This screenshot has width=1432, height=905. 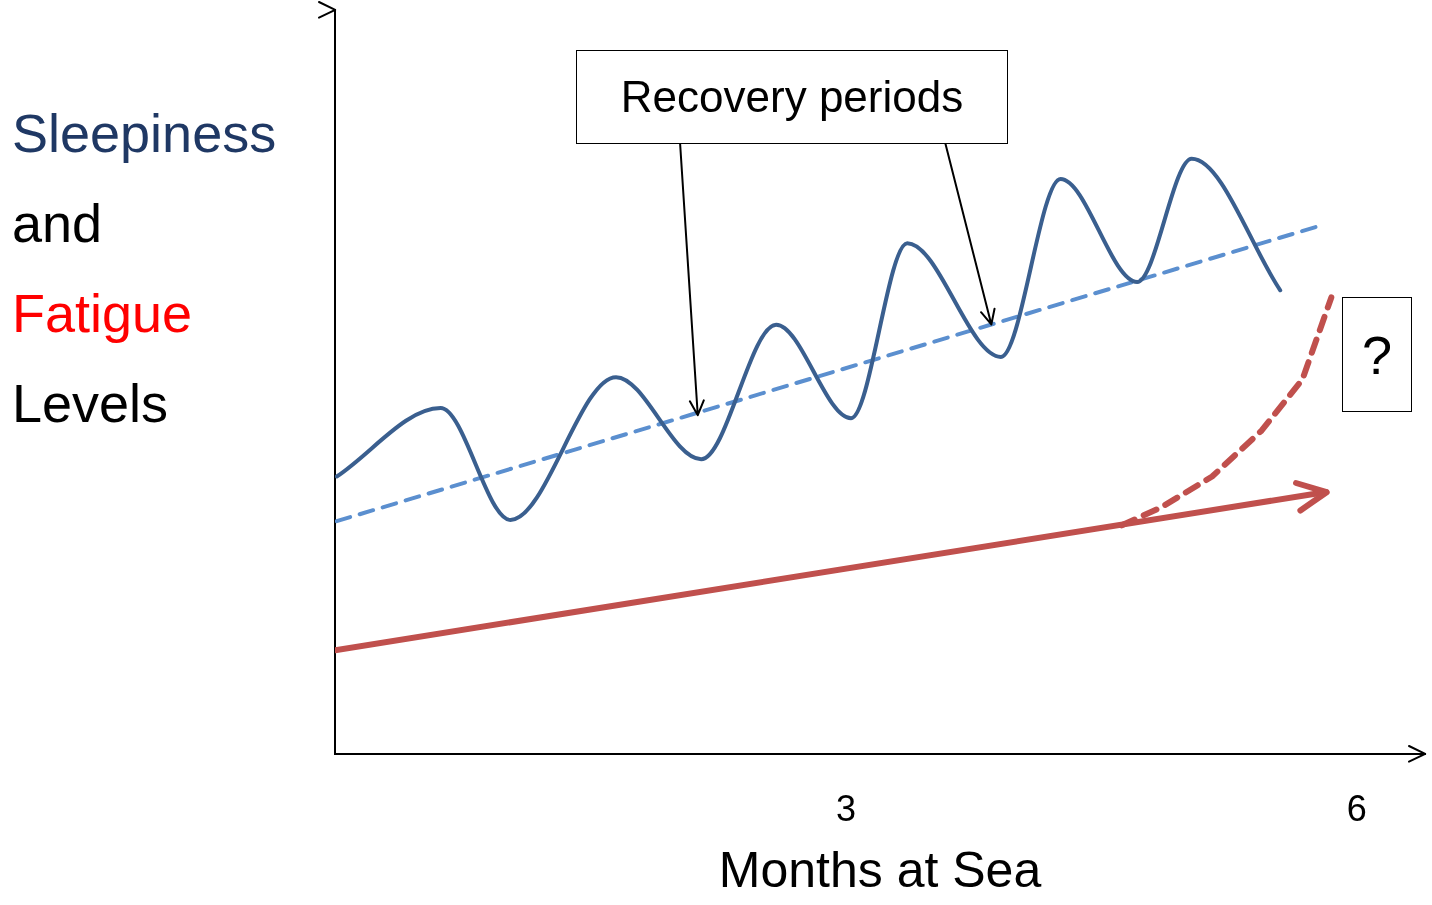 I want to click on x-tick-label: 6, so click(x=1356, y=809).